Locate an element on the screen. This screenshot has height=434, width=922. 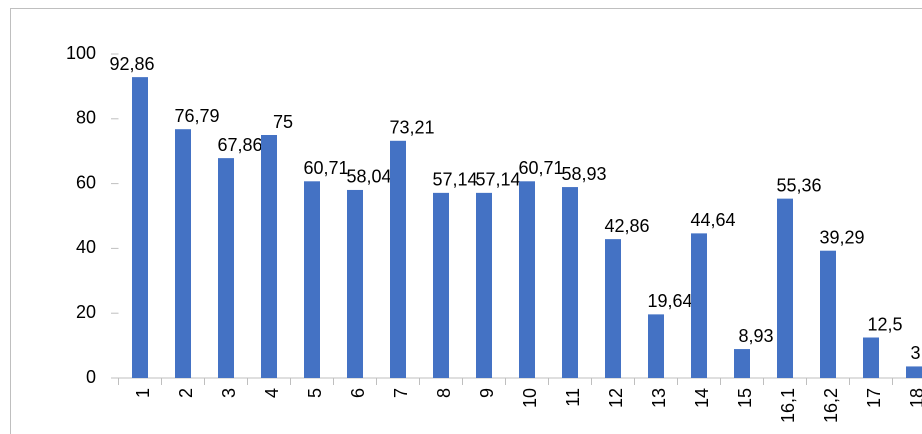
x-tick-label: 9 is located at coordinates (487, 393).